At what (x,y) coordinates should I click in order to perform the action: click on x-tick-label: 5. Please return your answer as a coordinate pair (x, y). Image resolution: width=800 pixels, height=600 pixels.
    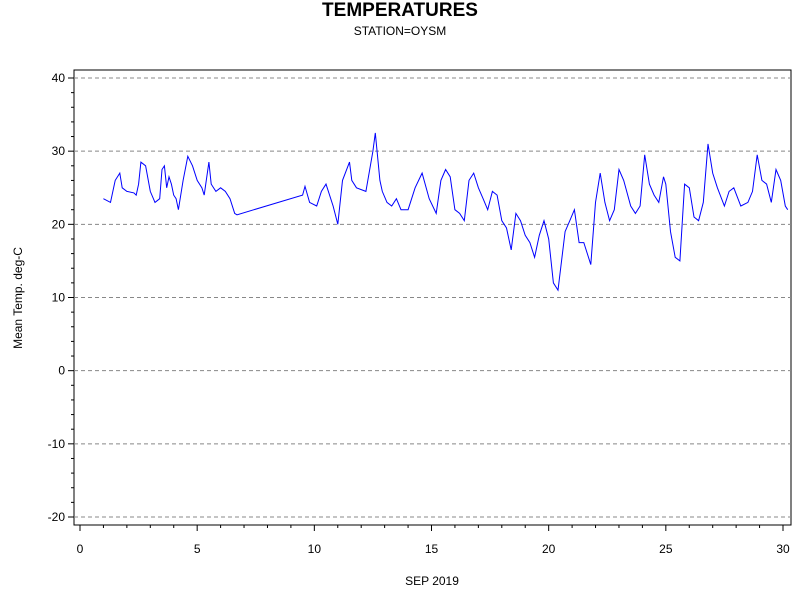
    Looking at the image, I should click on (197, 549).